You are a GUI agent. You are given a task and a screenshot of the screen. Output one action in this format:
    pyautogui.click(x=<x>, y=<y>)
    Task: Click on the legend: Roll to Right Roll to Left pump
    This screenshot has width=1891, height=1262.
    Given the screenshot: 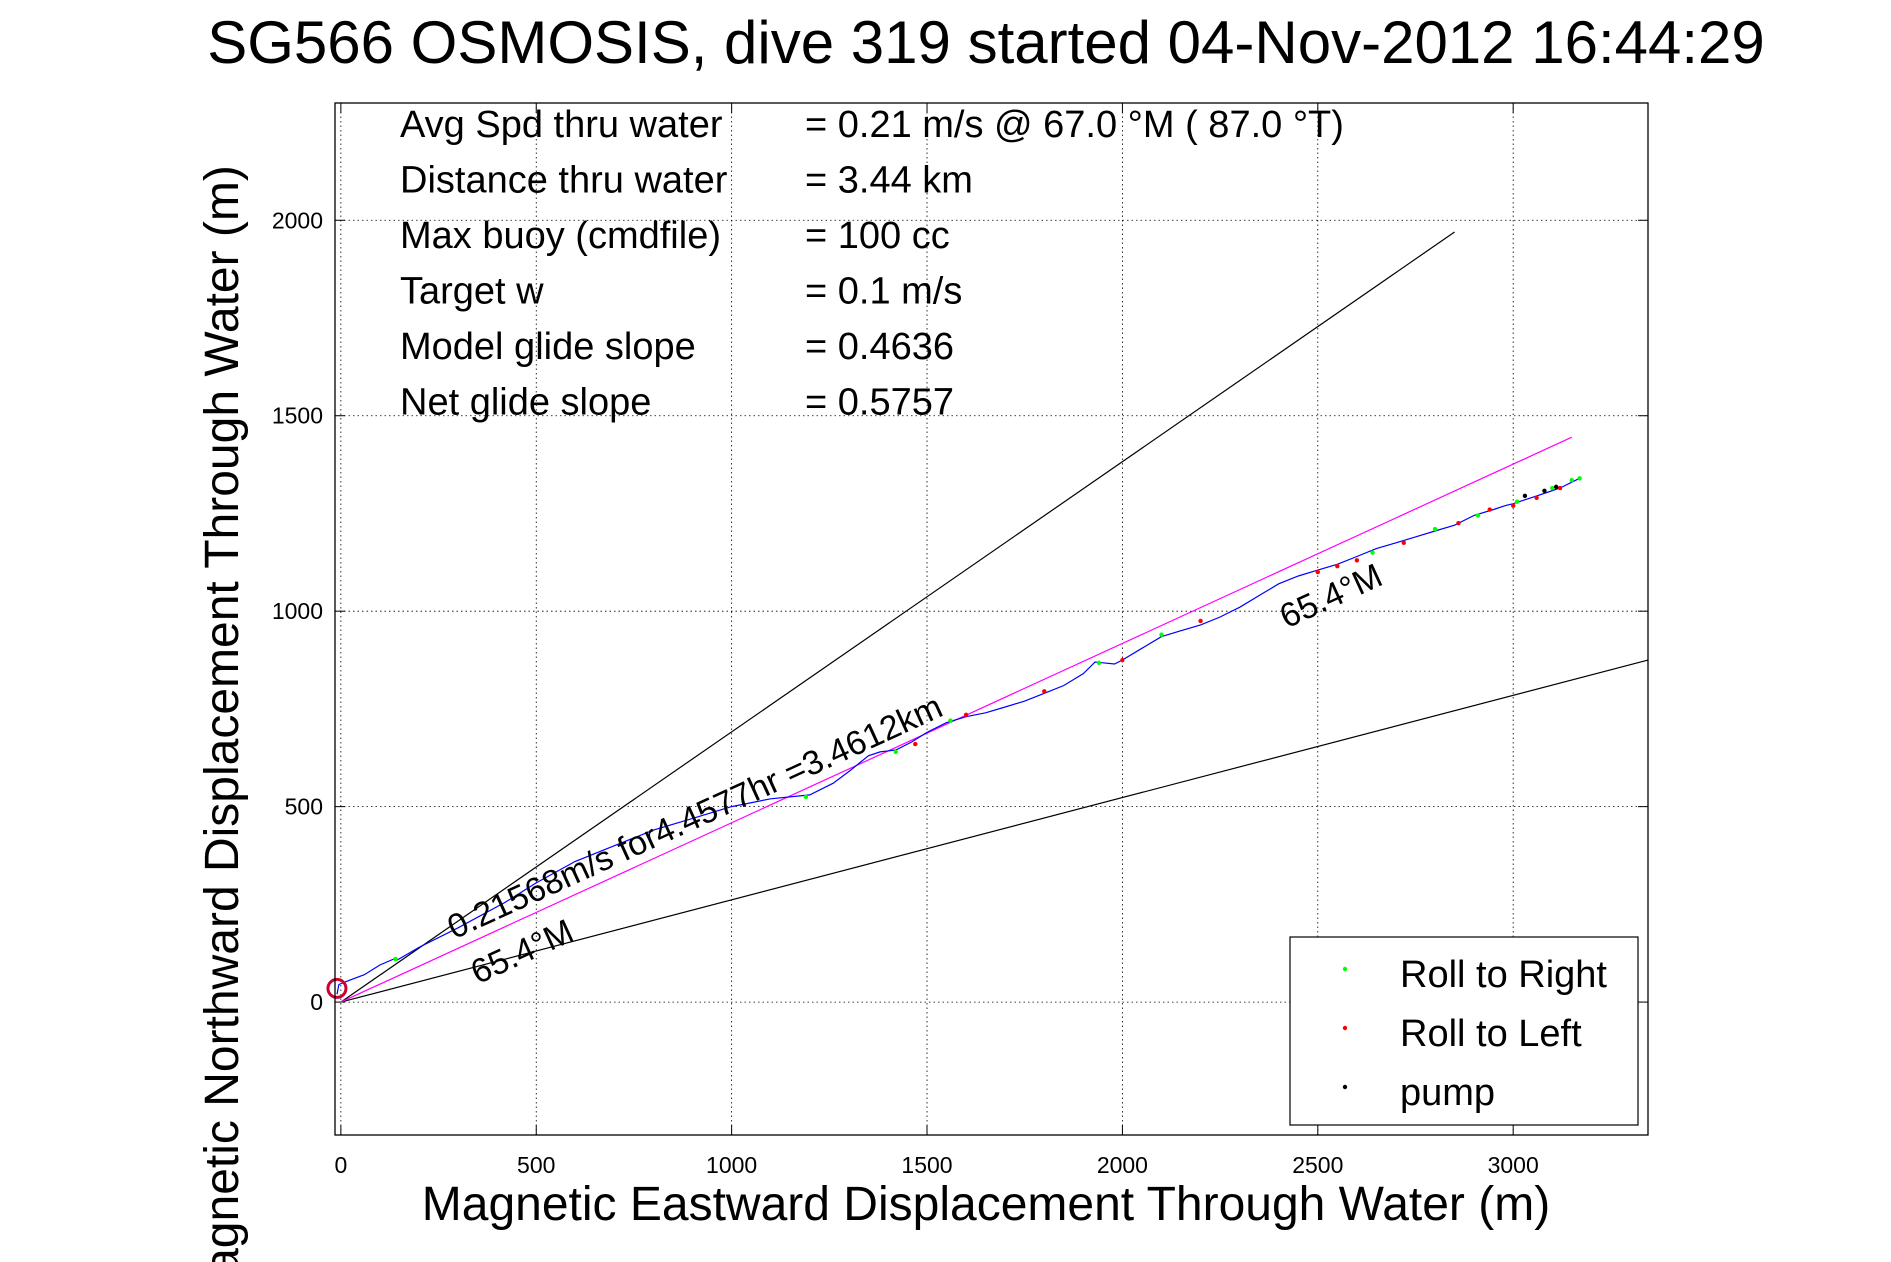 What is the action you would take?
    pyautogui.click(x=1464, y=1031)
    